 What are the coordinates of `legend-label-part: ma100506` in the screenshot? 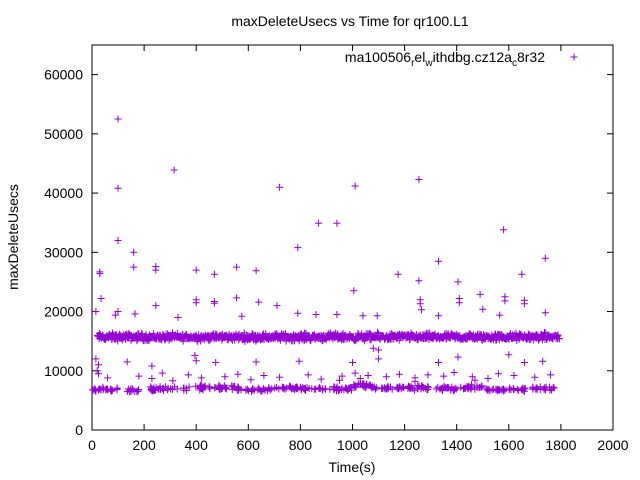 It's located at (378, 57).